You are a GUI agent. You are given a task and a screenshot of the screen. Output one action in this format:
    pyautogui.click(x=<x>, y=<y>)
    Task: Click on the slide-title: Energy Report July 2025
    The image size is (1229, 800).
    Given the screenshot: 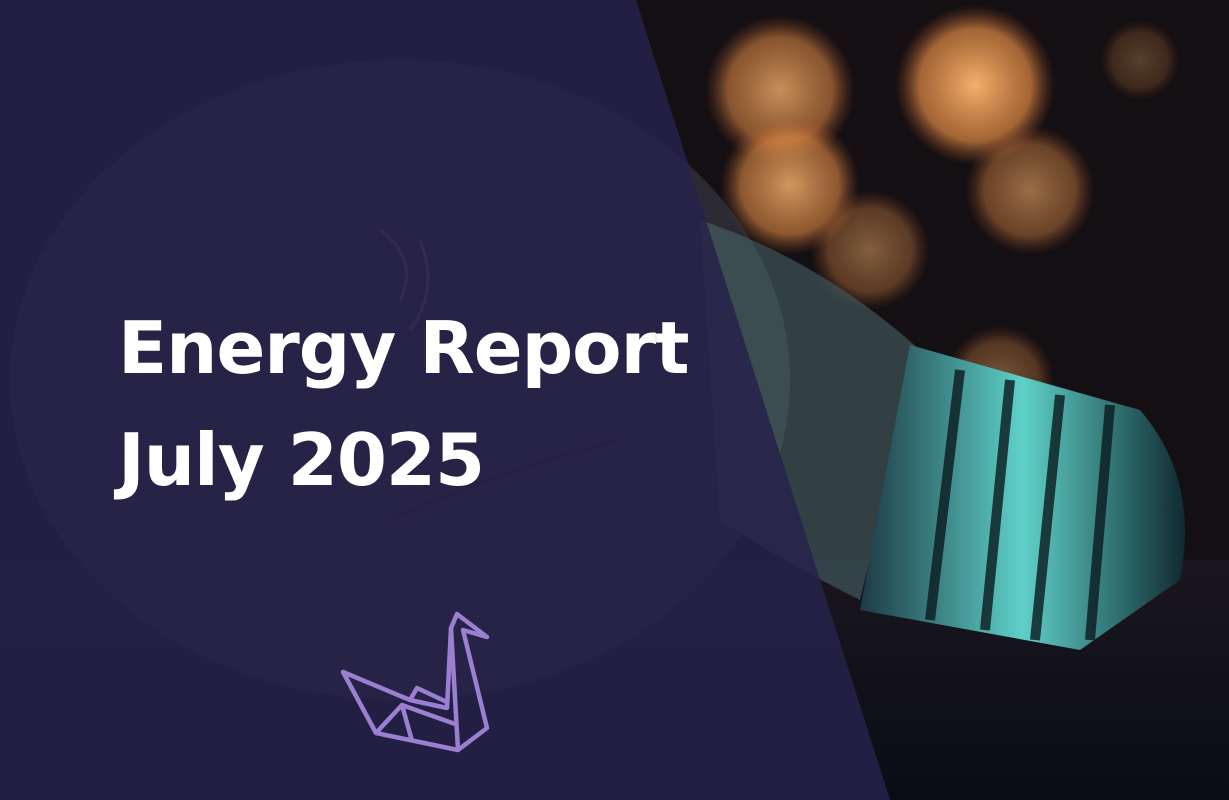 What is the action you would take?
    pyautogui.click(x=404, y=404)
    